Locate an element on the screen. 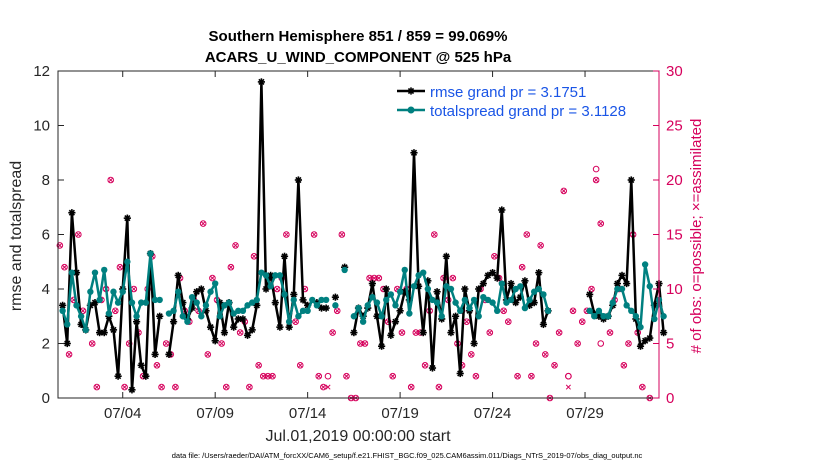  y-tick-label-left: 2 is located at coordinates (46, 344).